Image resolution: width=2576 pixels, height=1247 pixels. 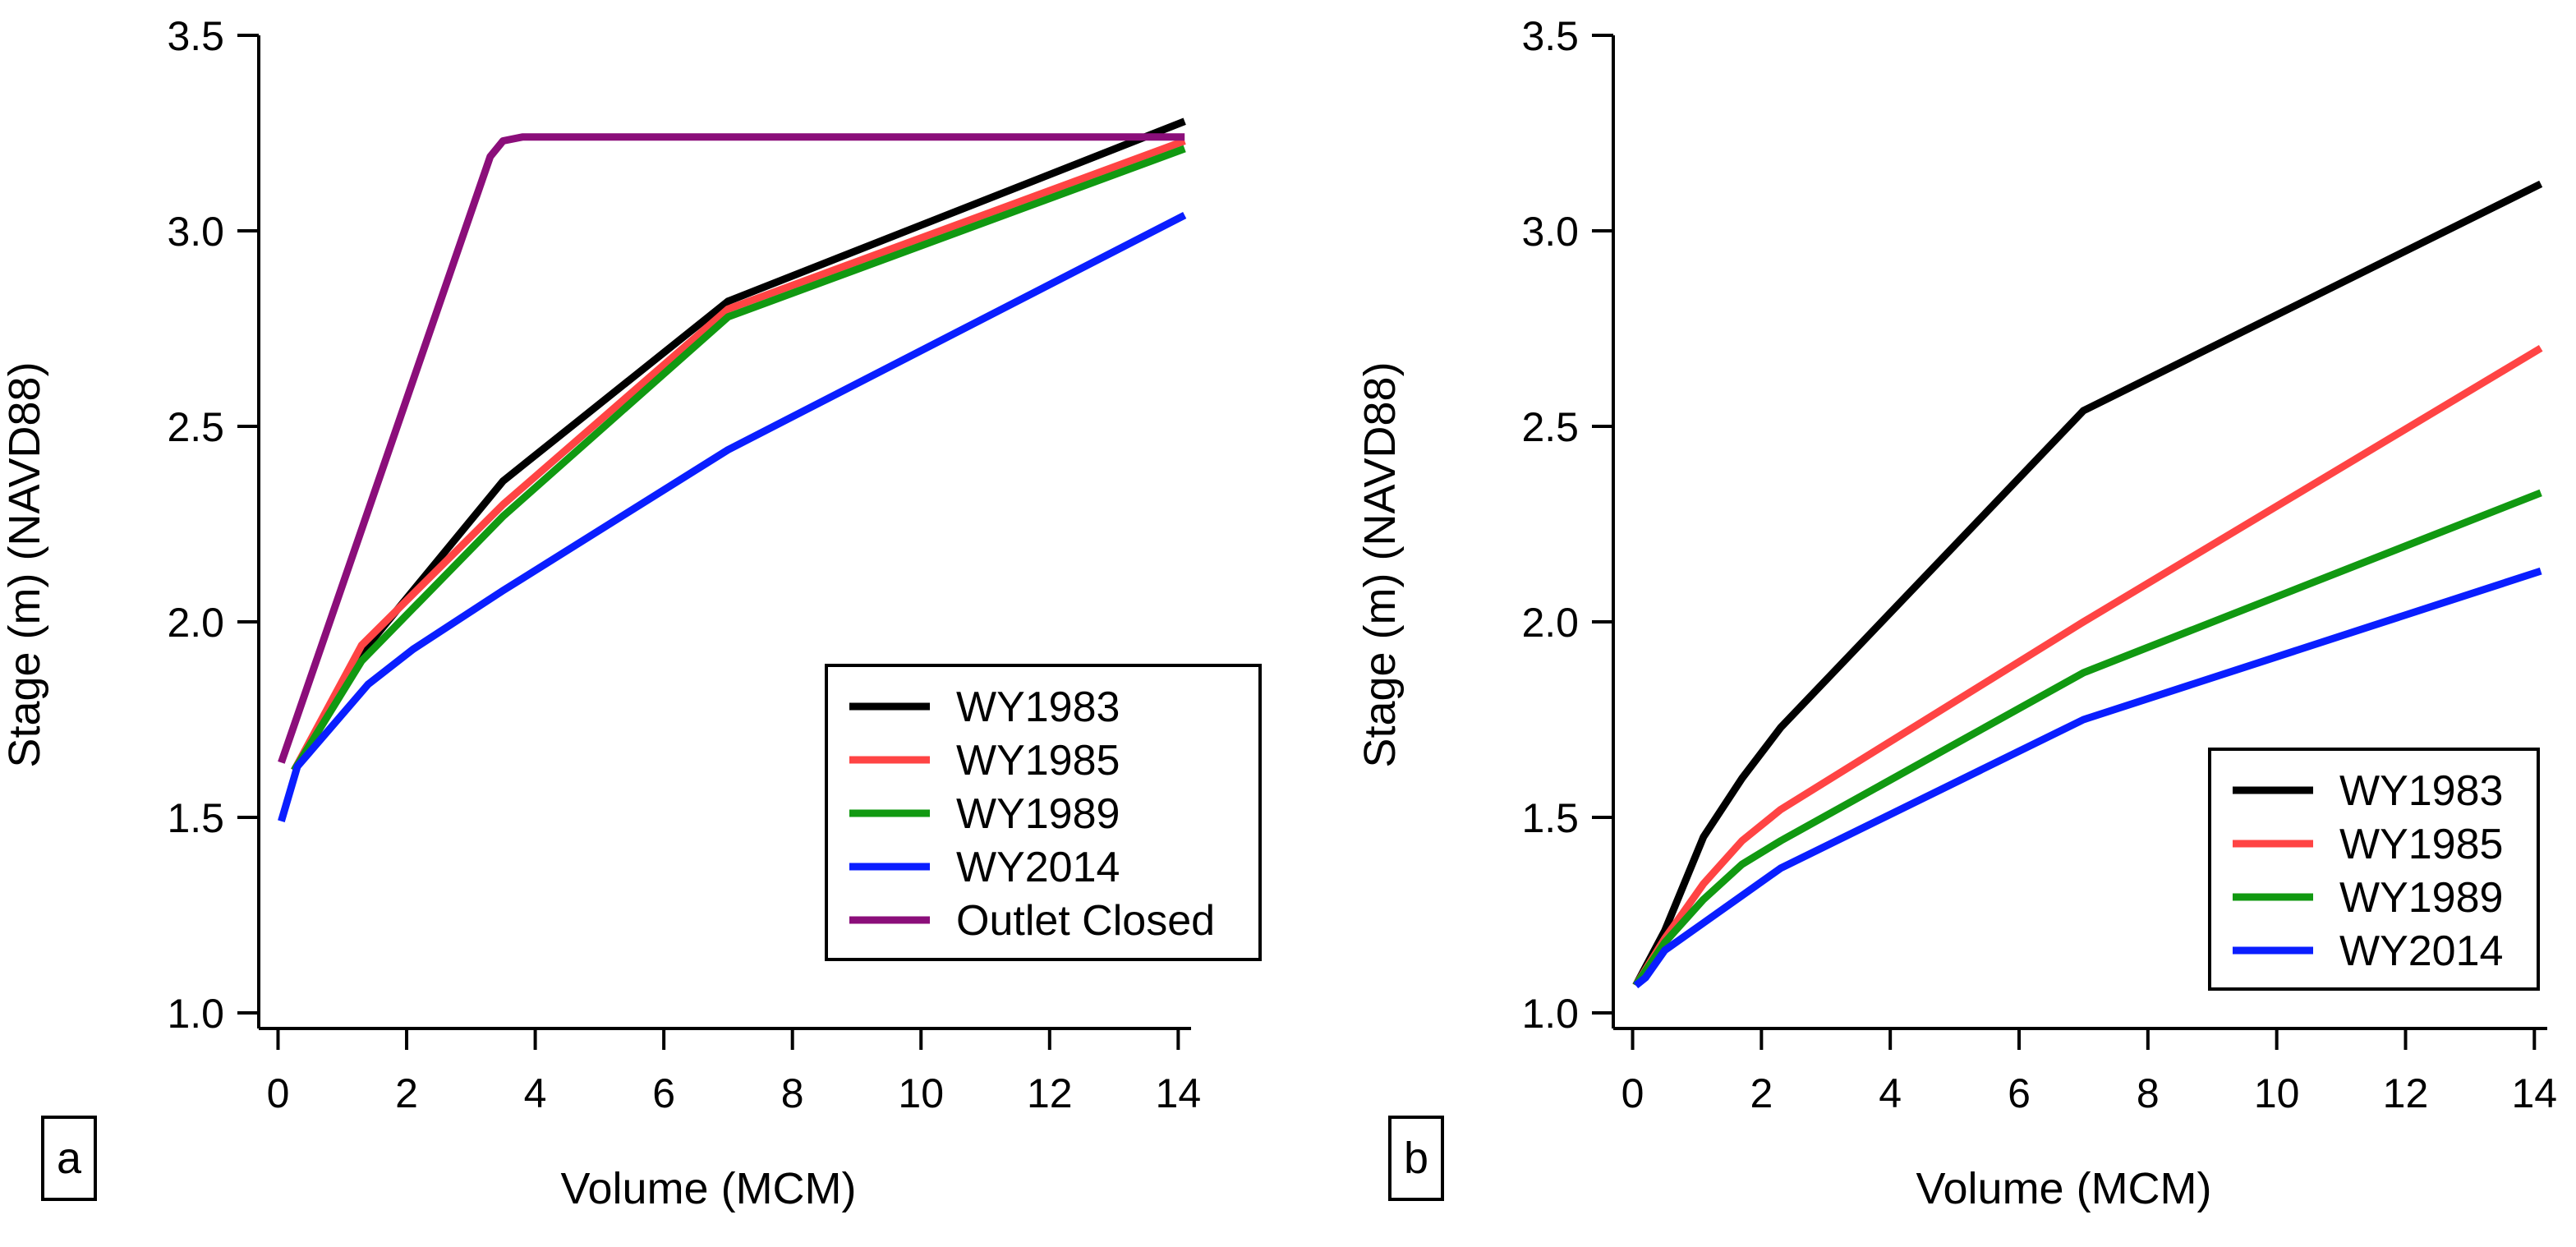 I want to click on series-line-wy2014, so click(x=2087, y=778).